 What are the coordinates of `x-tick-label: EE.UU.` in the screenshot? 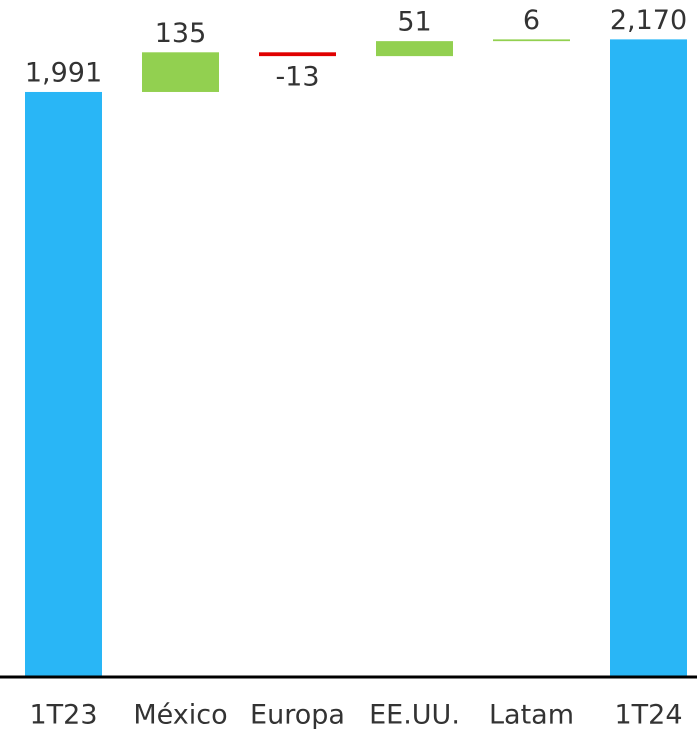 It's located at (414, 715).